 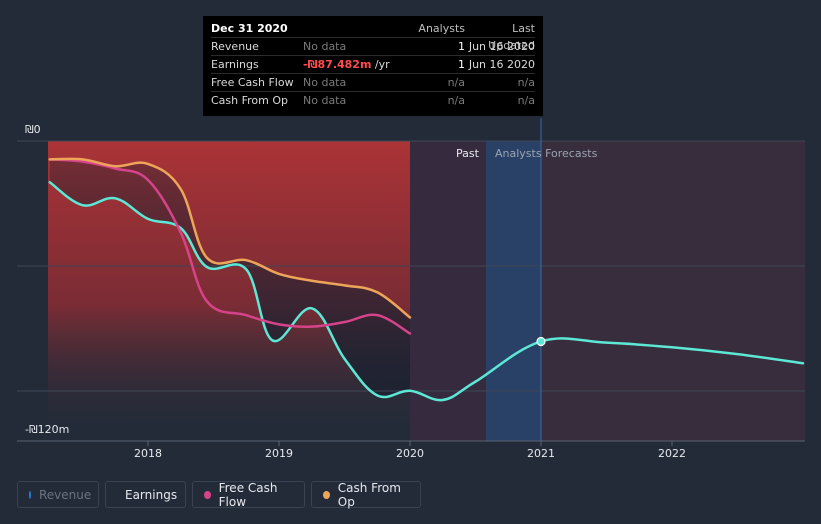 I want to click on tooltip-row-free-cash-flow: Free Cash Flow No data n/a n/a, so click(x=373, y=83).